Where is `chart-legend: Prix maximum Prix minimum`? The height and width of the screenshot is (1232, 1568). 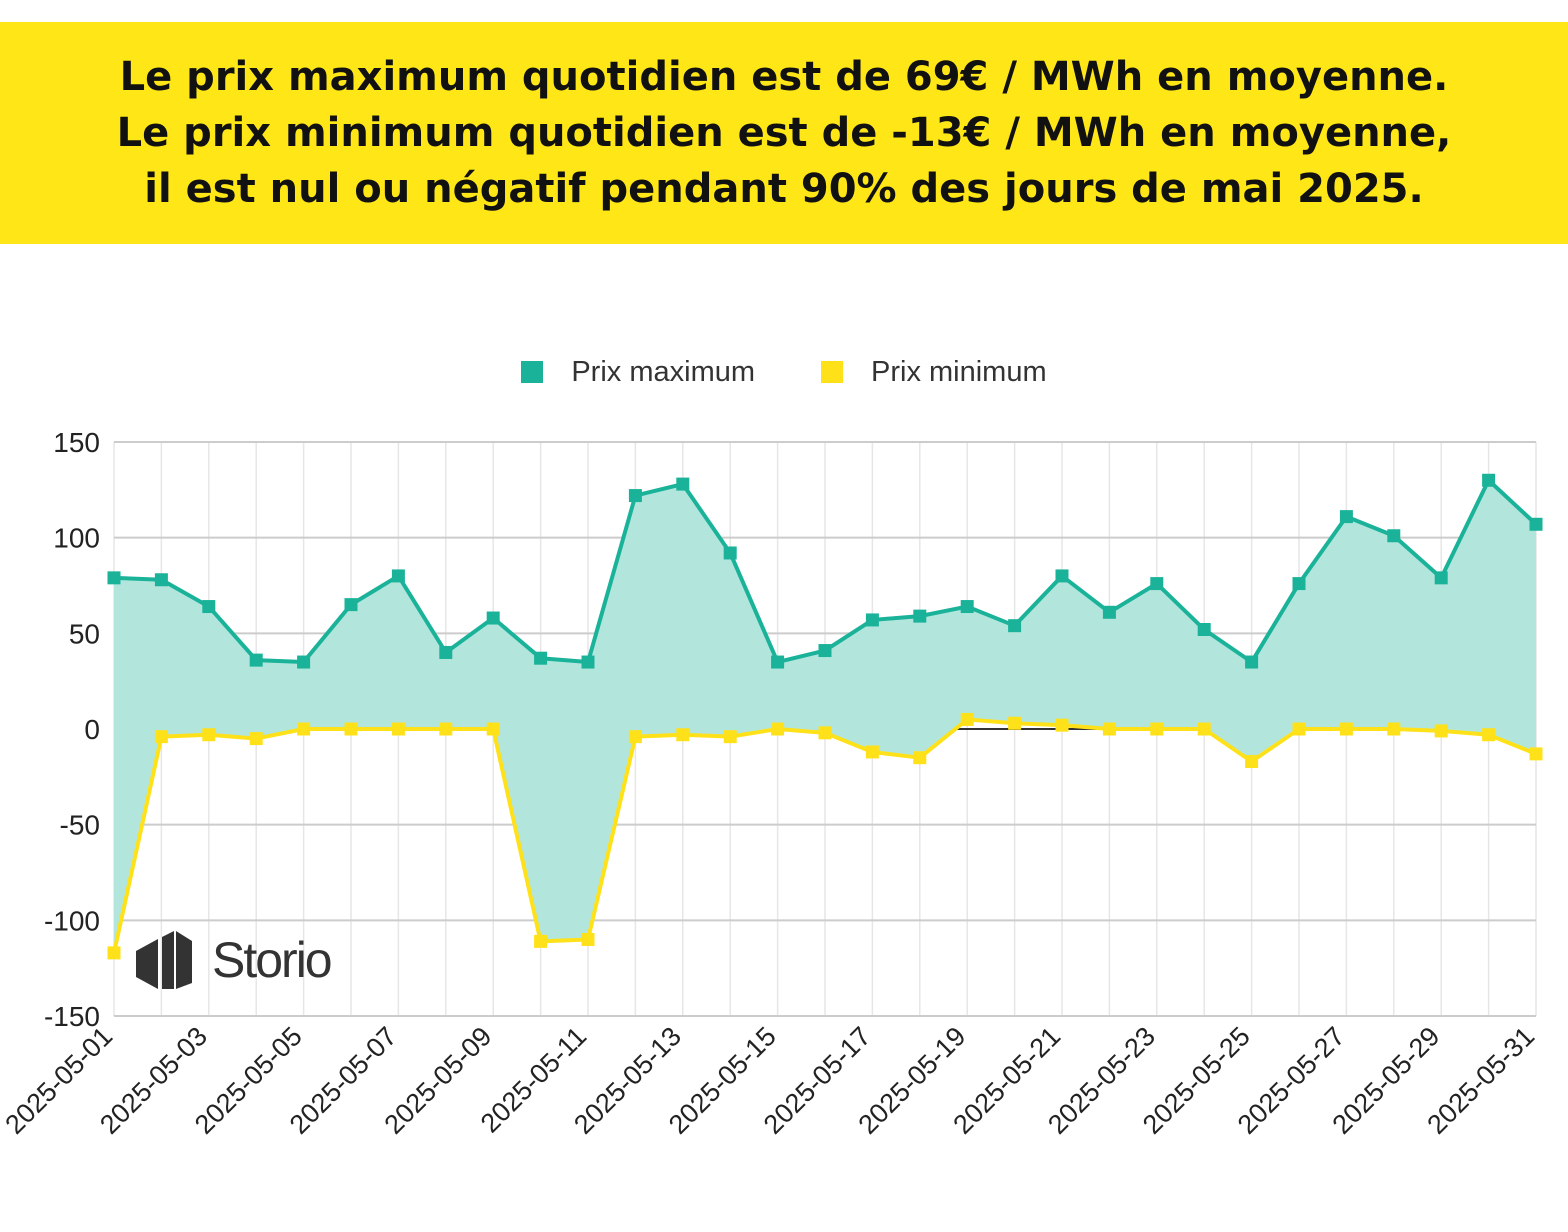 chart-legend: Prix maximum Prix minimum is located at coordinates (784, 372).